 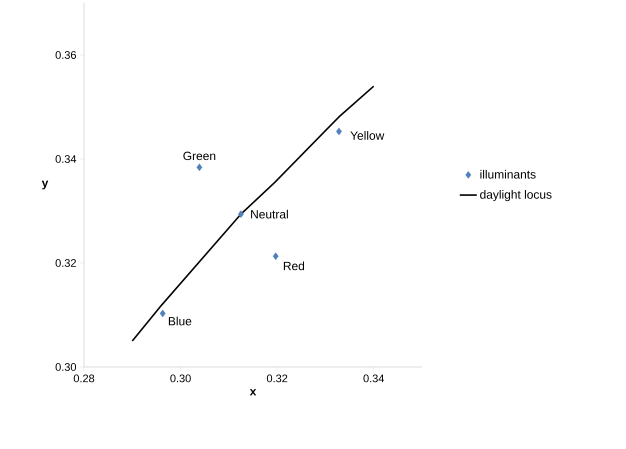 I want to click on y-tick-label: 0.36, so click(x=66, y=55).